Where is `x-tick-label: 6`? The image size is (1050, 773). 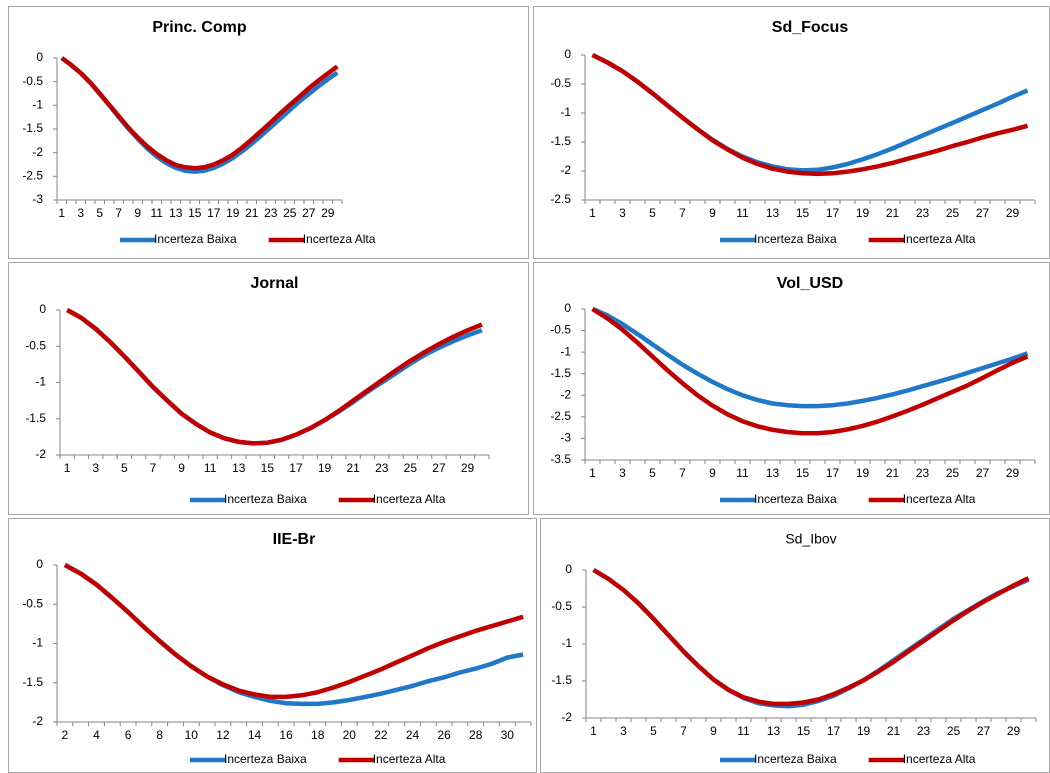
x-tick-label: 6 is located at coordinates (128, 735).